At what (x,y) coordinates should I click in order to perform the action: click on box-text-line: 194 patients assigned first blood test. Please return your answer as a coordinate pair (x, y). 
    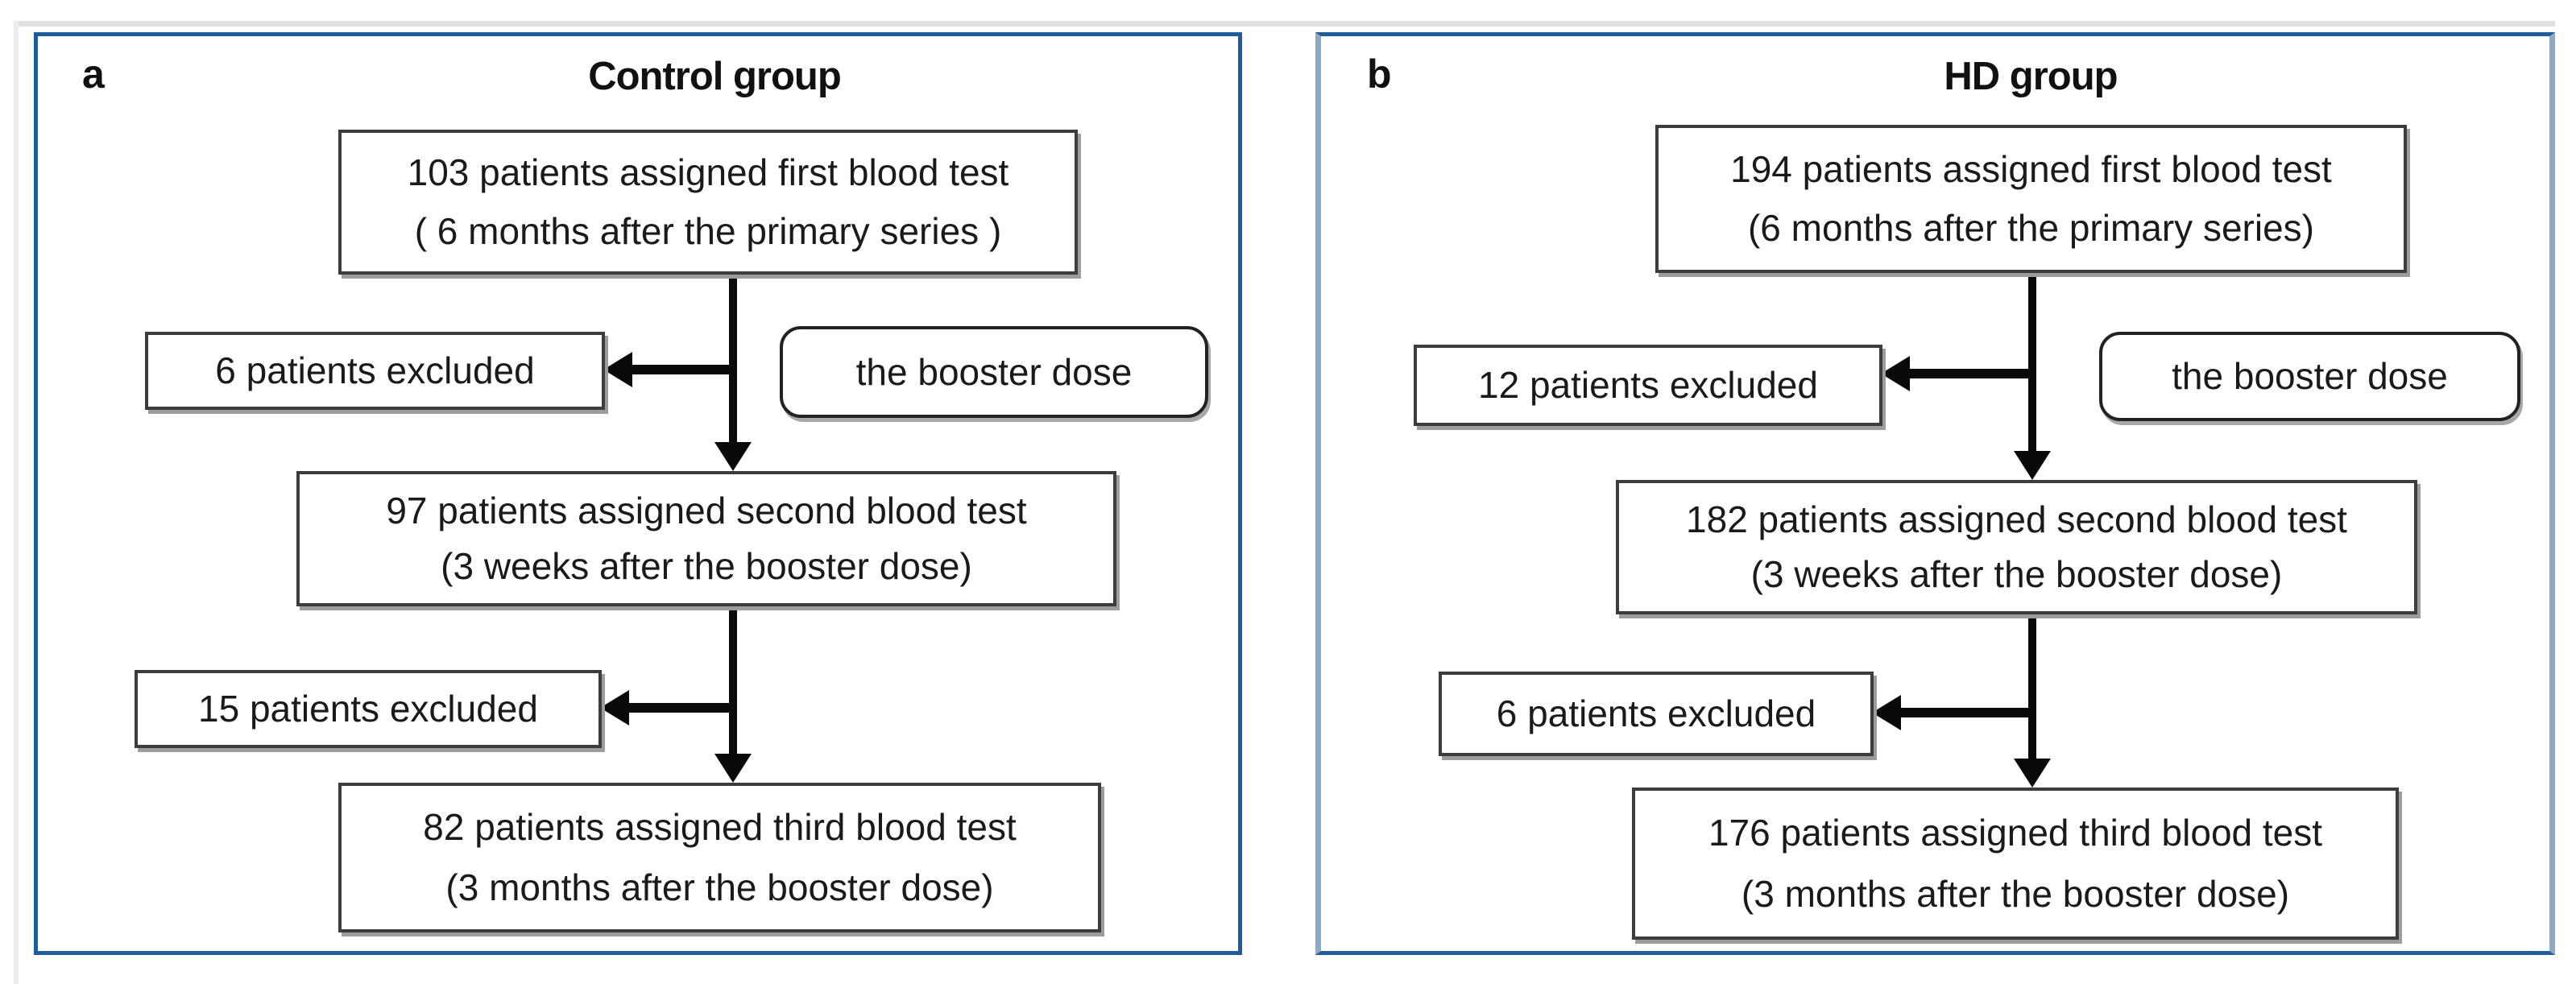
    Looking at the image, I should click on (2031, 169).